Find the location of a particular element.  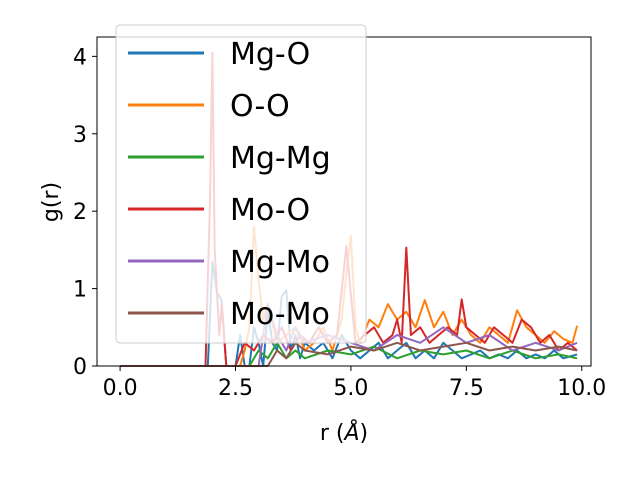

y-tick-label: 2 is located at coordinates (80, 212).